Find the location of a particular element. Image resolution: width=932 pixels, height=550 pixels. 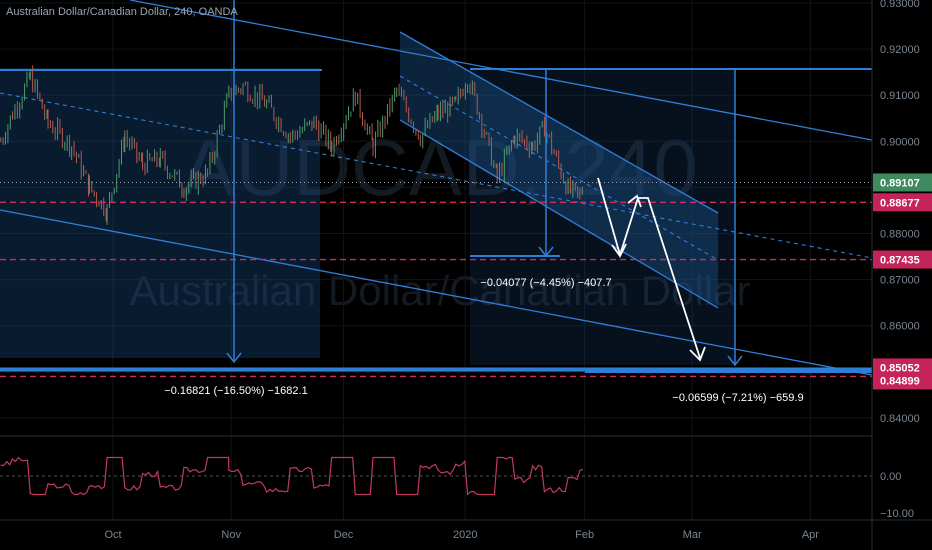

price-tick-label: 0.88000 is located at coordinates (900, 235).